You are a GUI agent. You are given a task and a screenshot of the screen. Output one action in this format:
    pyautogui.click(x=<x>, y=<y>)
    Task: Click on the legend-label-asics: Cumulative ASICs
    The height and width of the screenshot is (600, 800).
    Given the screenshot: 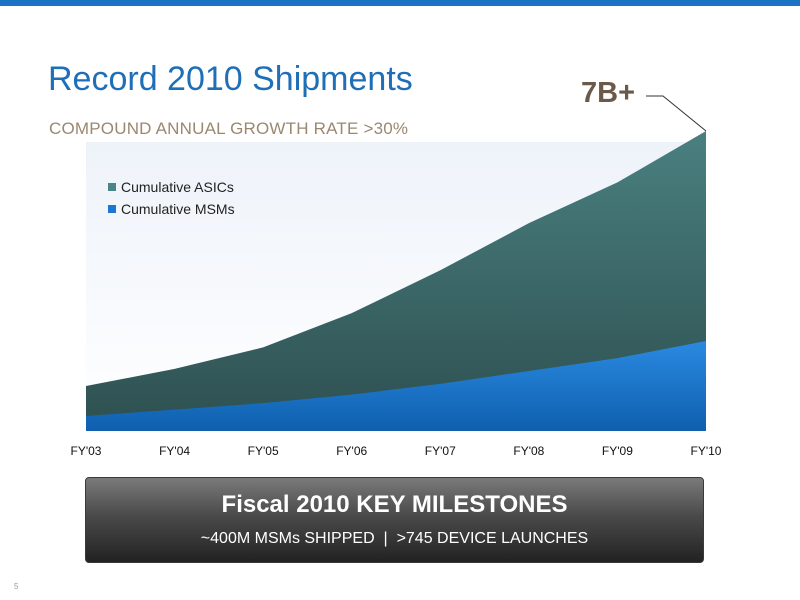 What is the action you would take?
    pyautogui.click(x=177, y=187)
    